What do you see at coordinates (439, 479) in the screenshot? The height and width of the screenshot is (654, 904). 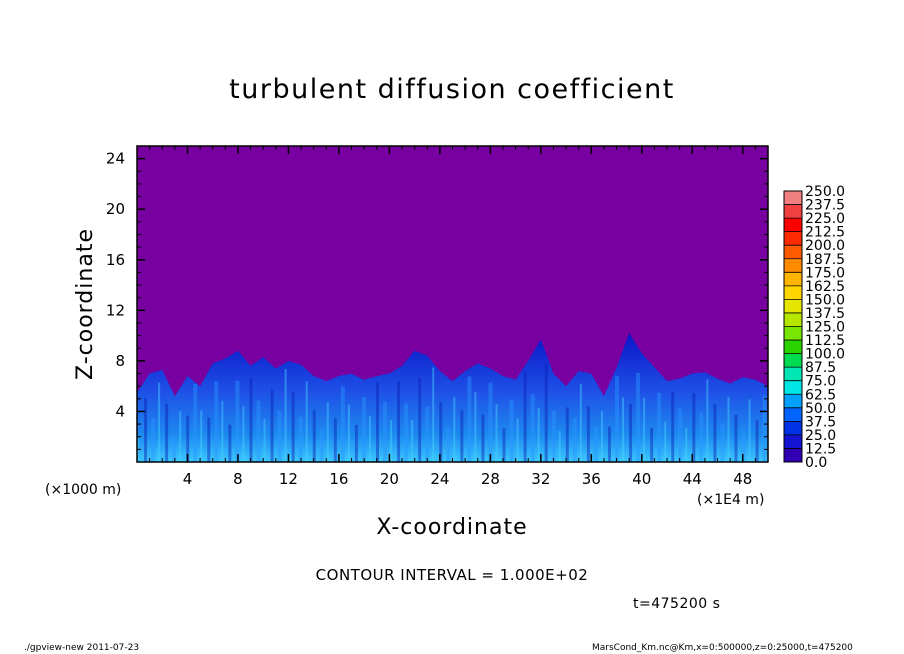 I see `x-tick-label: 24` at bounding box center [439, 479].